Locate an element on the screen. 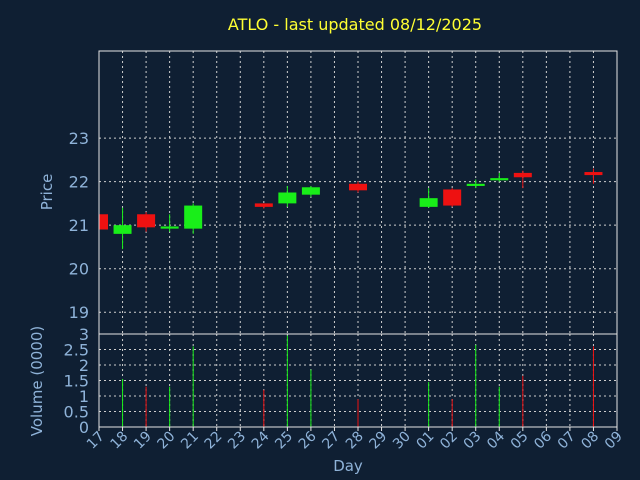  x-axis-label: Day is located at coordinates (348, 466).